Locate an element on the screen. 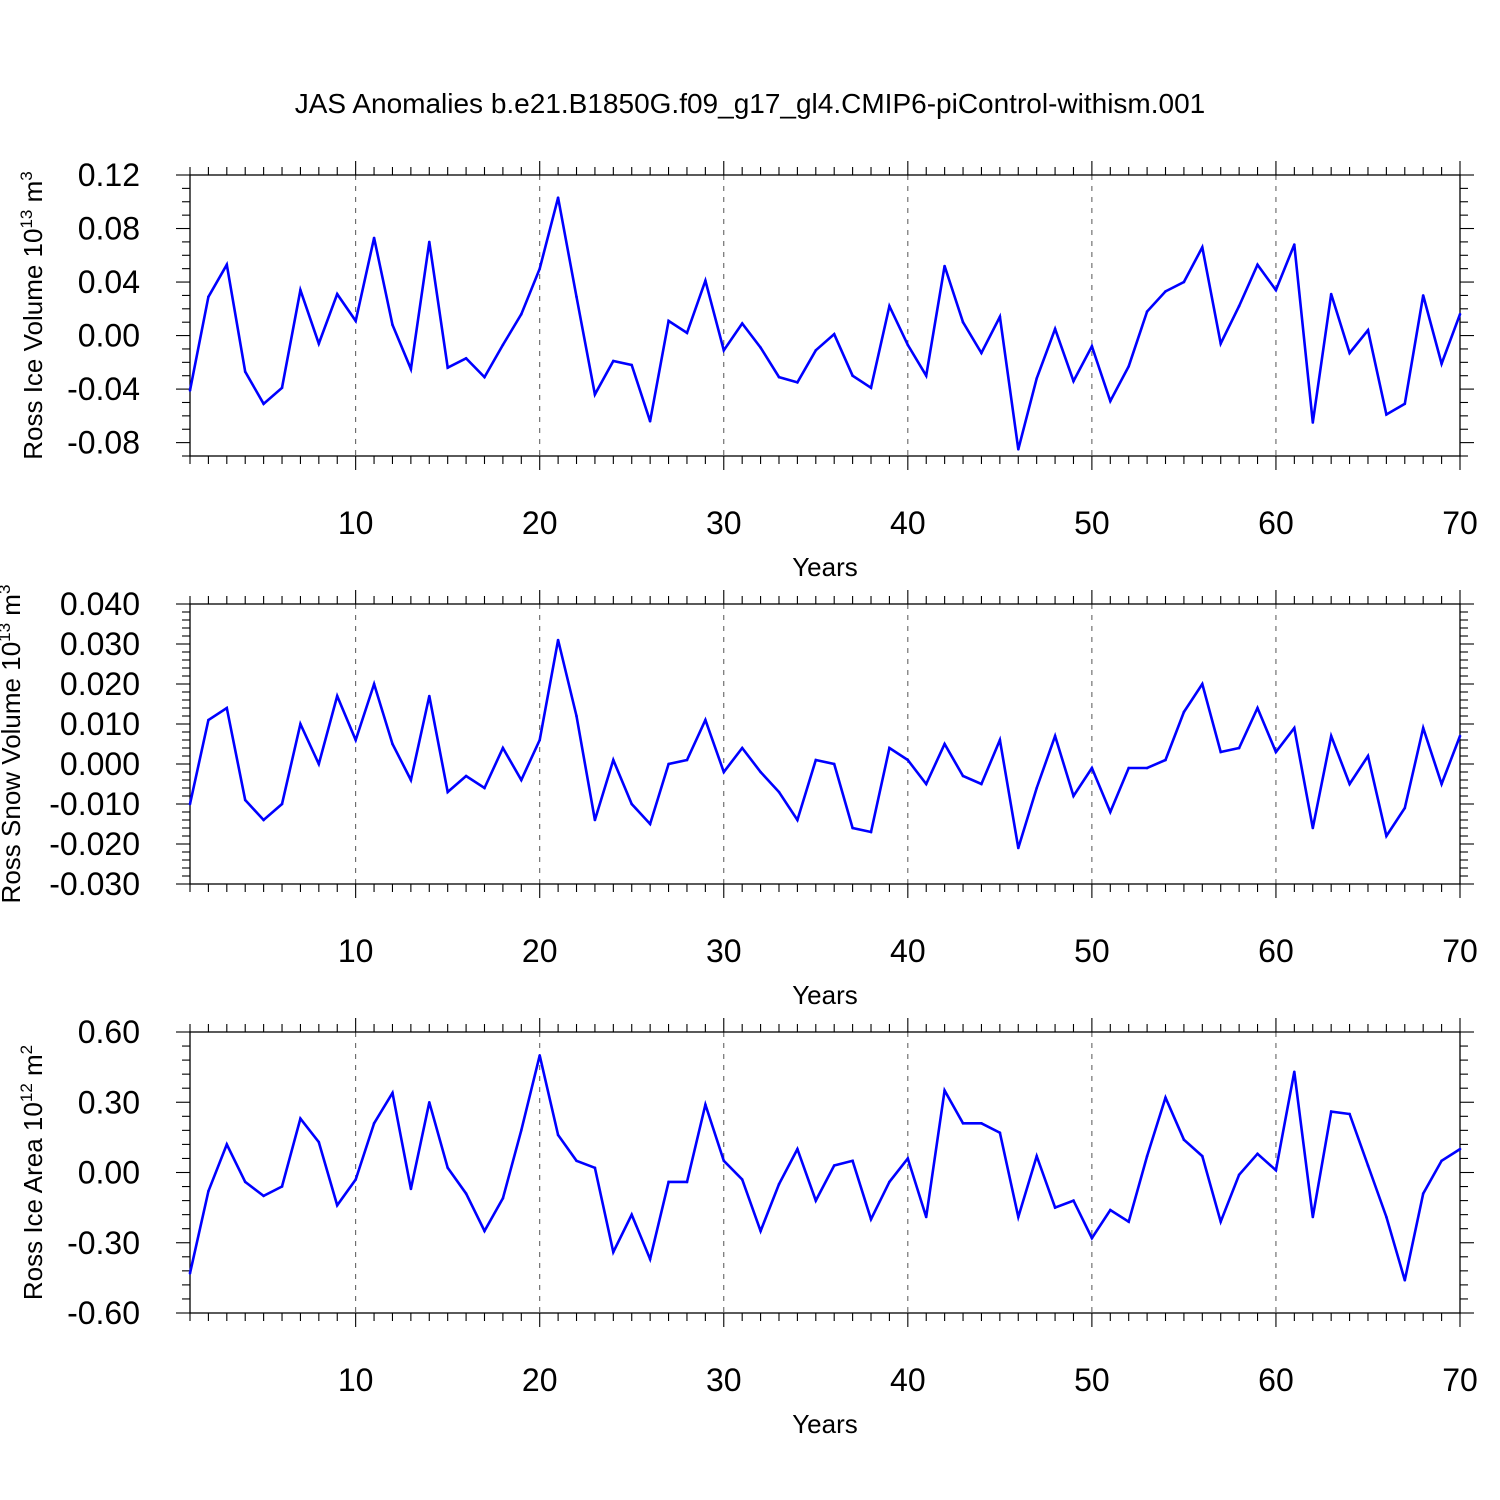 The image size is (1500, 1500). y-tick-label: 0.020 is located at coordinates (100, 684).